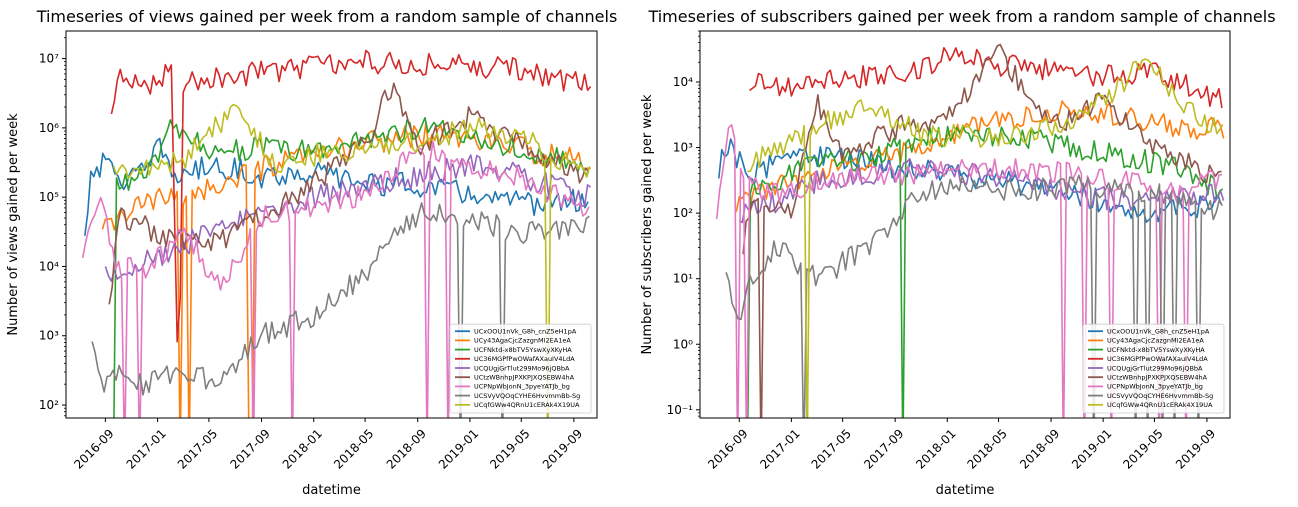  Describe the element at coordinates (49, 197) in the screenshot. I see `y-tick-label: 10⁵` at that location.